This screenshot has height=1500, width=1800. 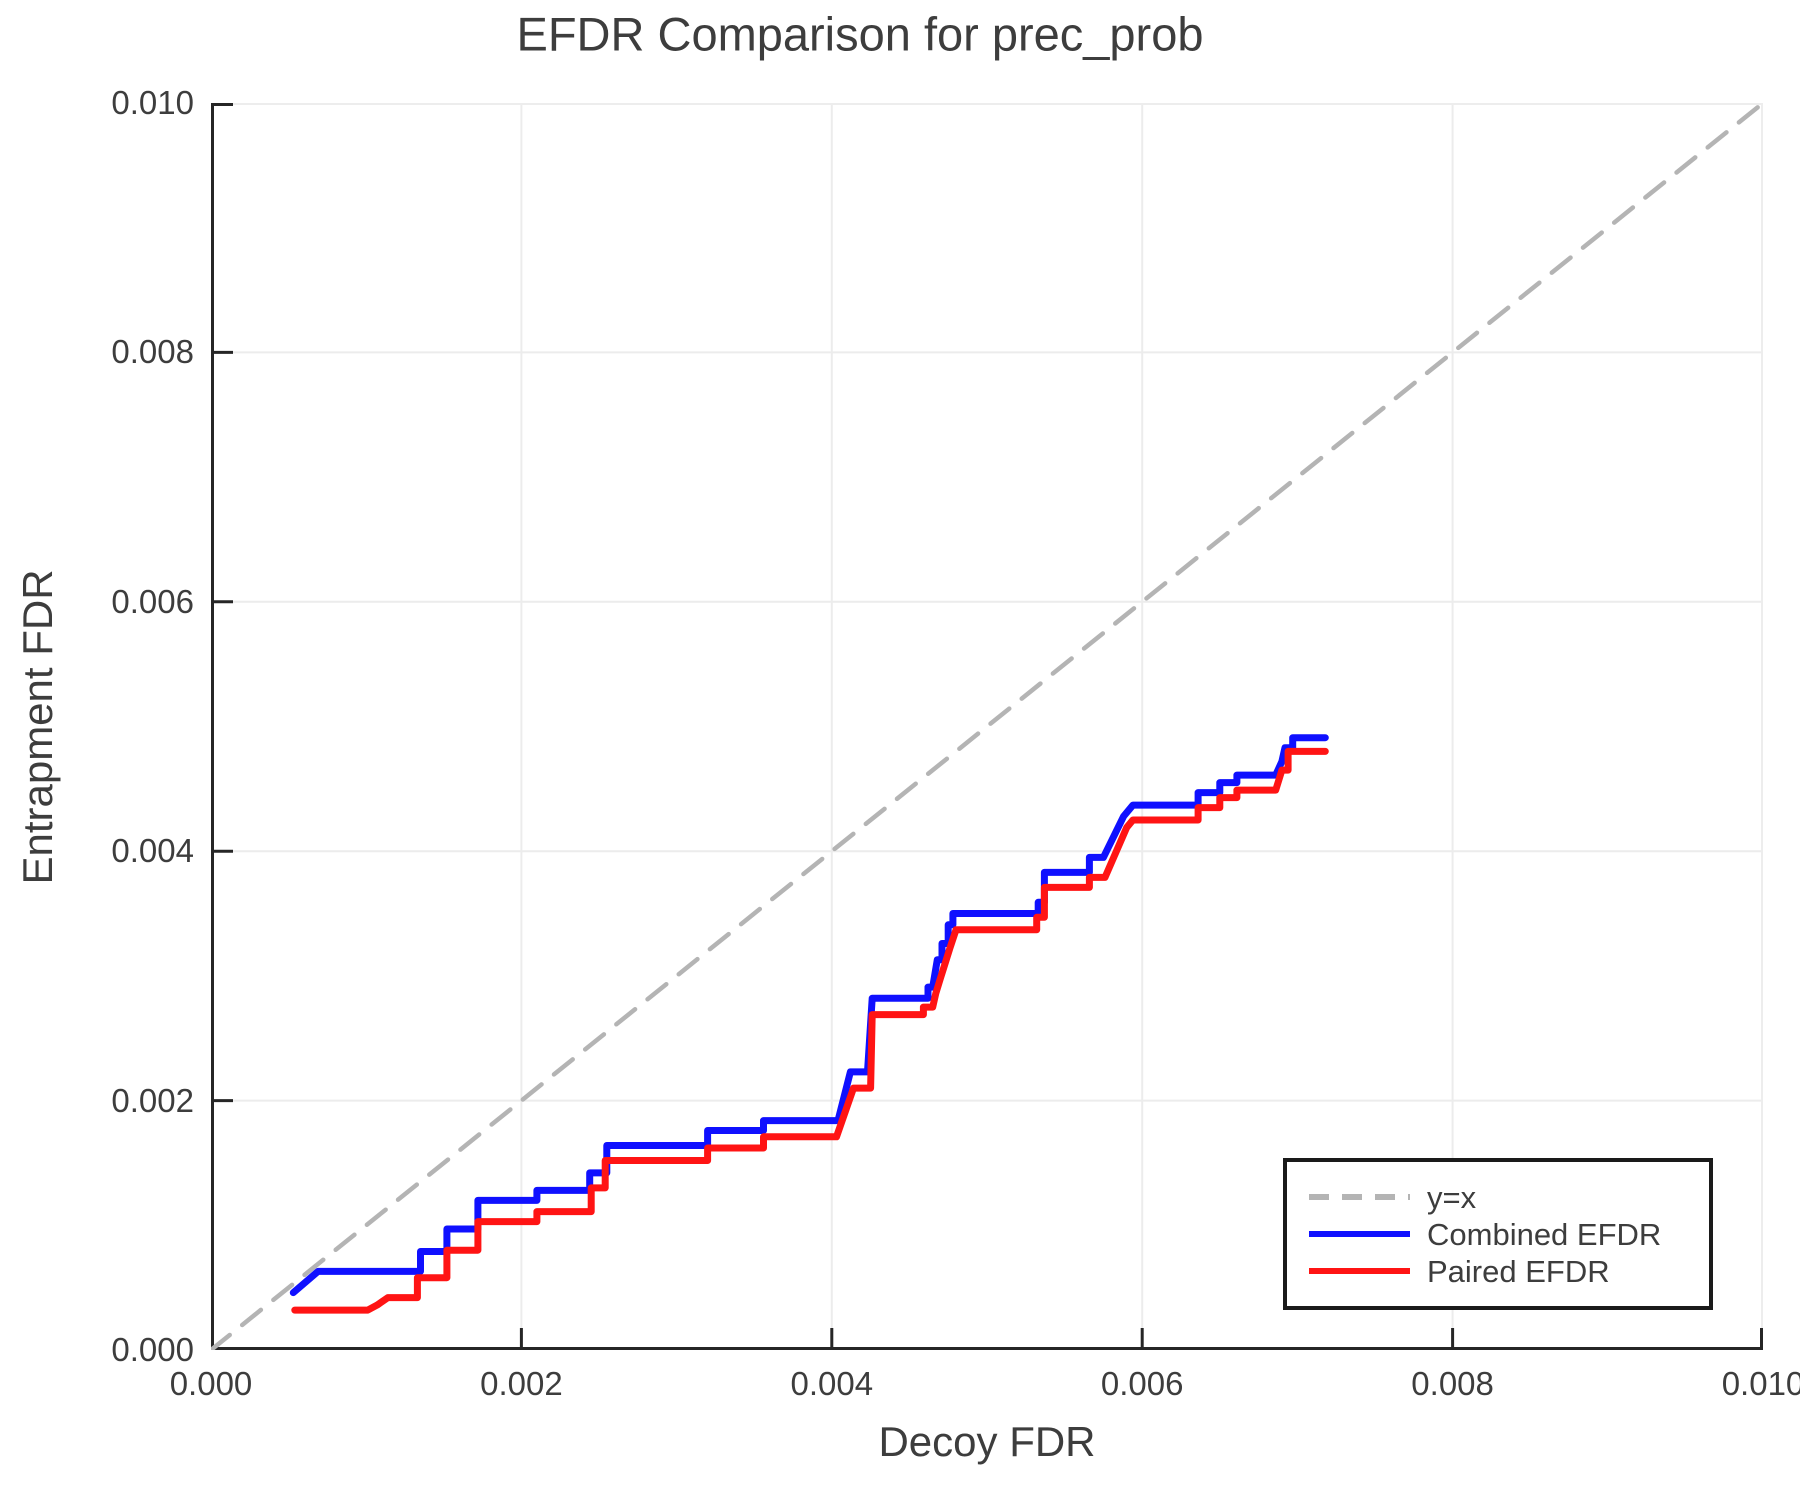 What do you see at coordinates (1452, 1383) in the screenshot?
I see `x-tick-label: 0.008` at bounding box center [1452, 1383].